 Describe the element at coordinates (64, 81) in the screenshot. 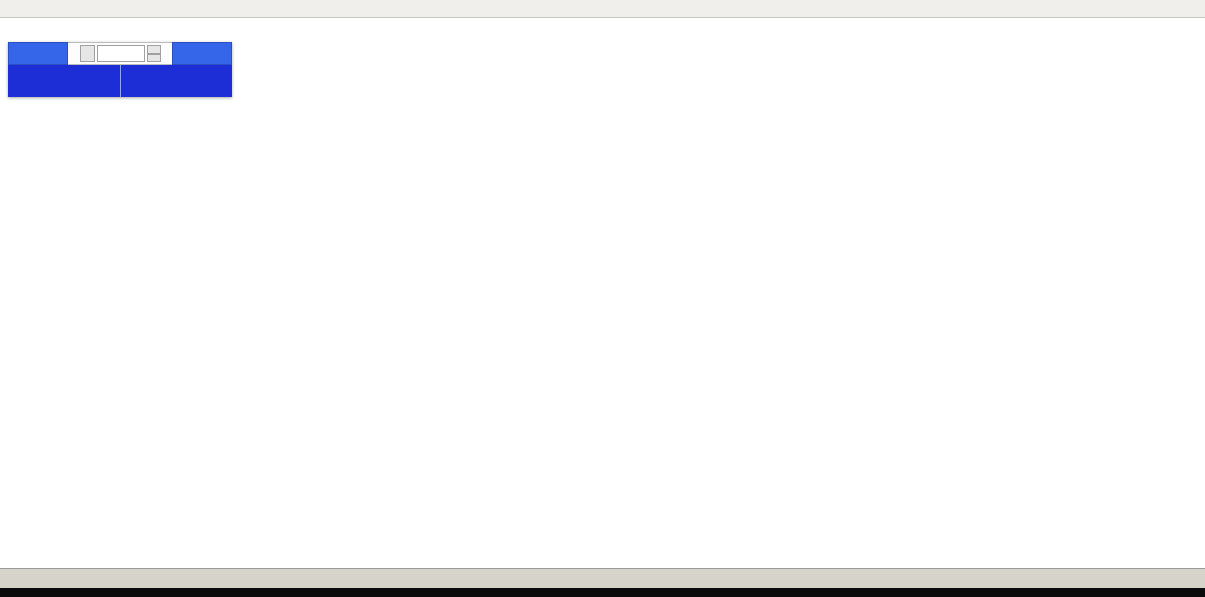

I see `sell-price` at that location.